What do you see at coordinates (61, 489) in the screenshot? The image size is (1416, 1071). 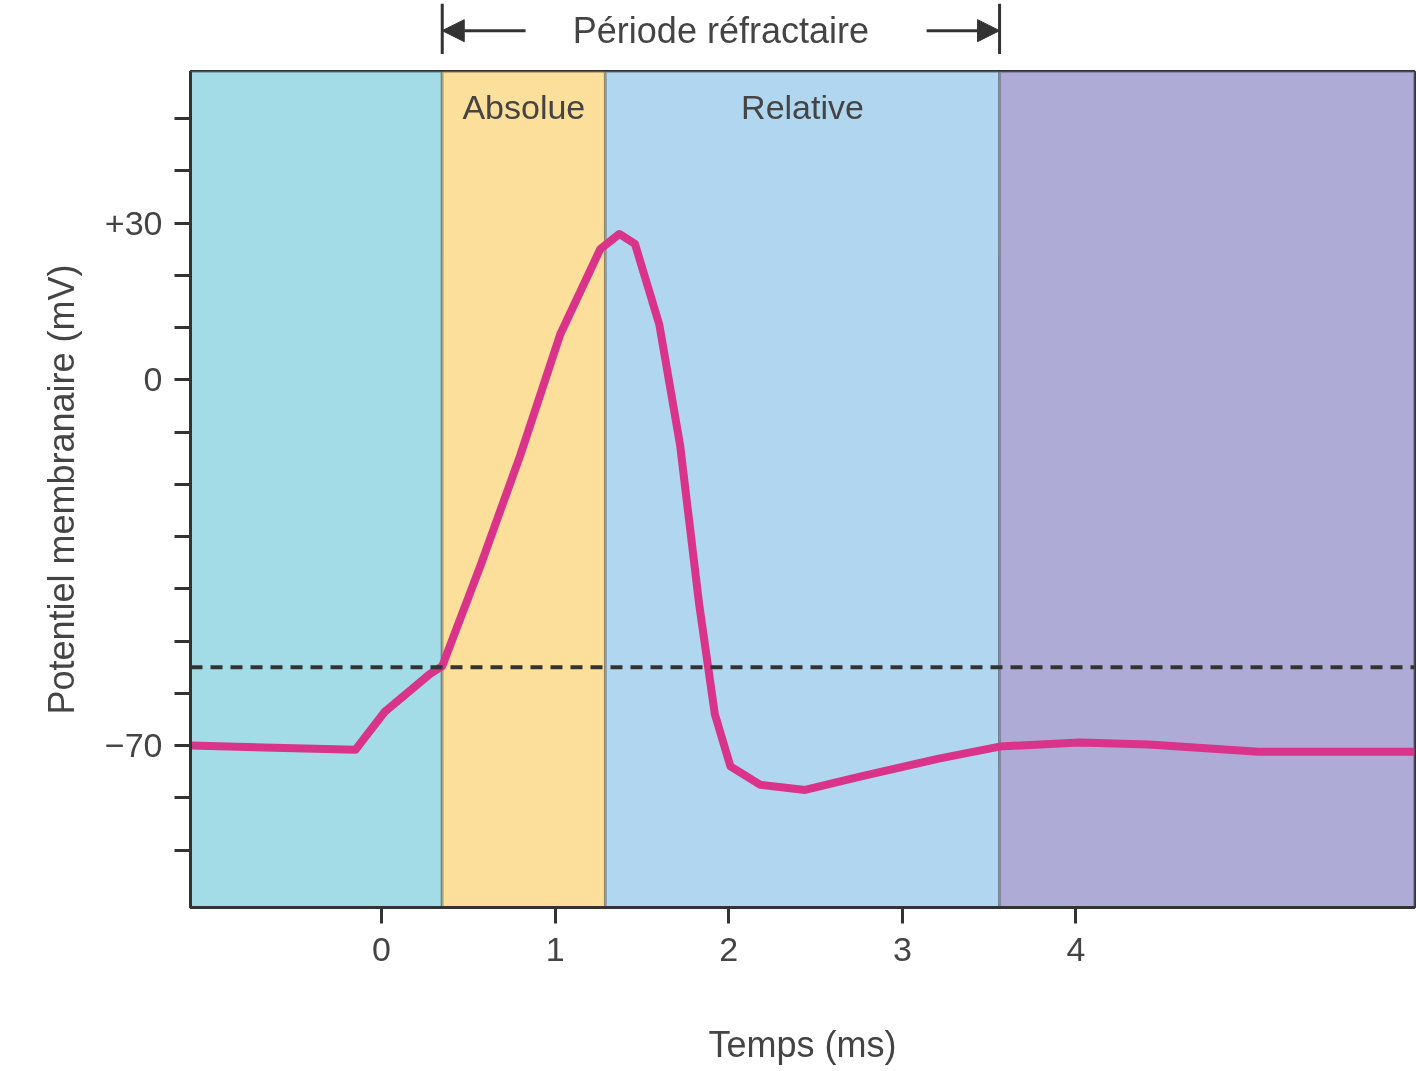 I see `y-axis-title: Potentiel membranaire (mV)` at bounding box center [61, 489].